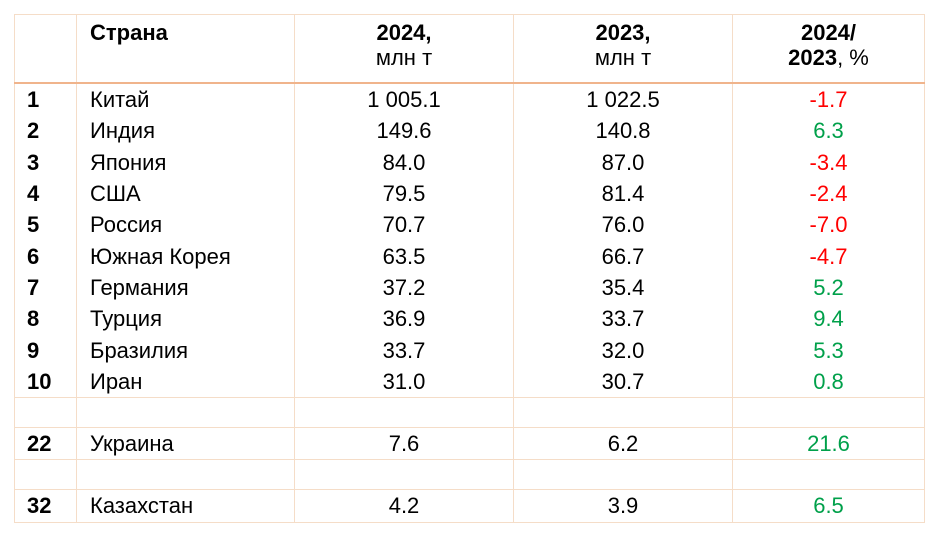 This screenshot has width=945, height=537. I want to click on country-cell: США, so click(185, 193).